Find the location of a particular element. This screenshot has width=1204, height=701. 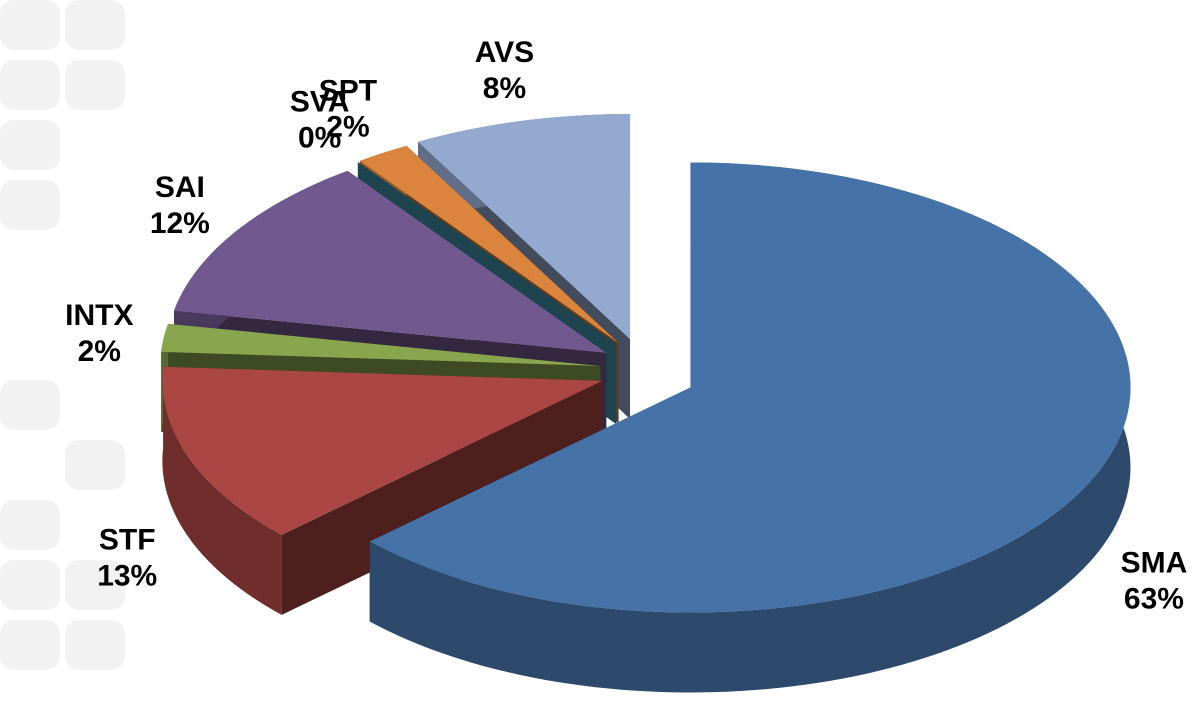

label-name: STF is located at coordinates (127, 540).